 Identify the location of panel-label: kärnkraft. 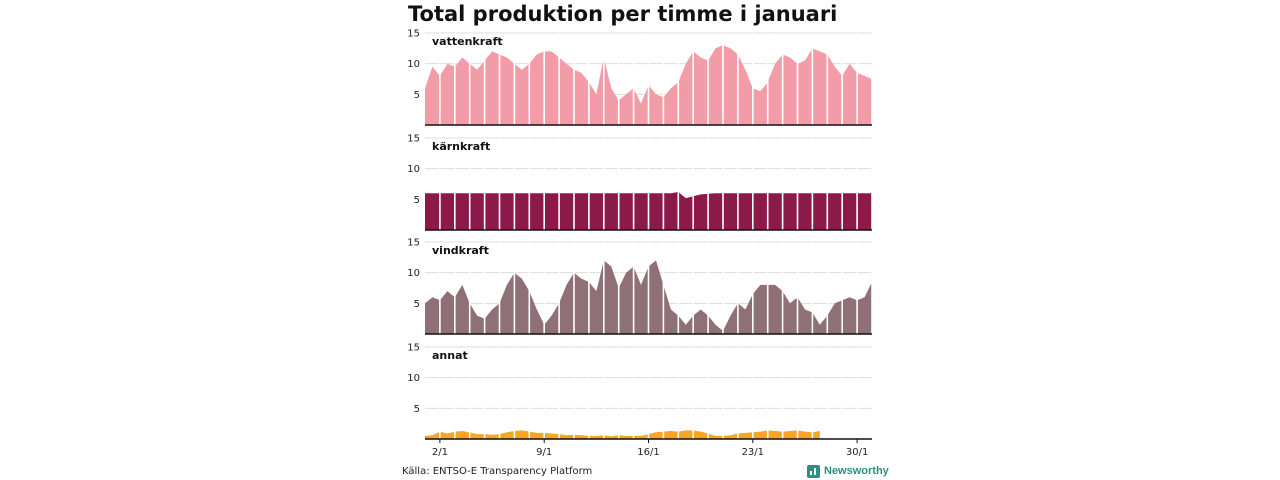
(461, 146).